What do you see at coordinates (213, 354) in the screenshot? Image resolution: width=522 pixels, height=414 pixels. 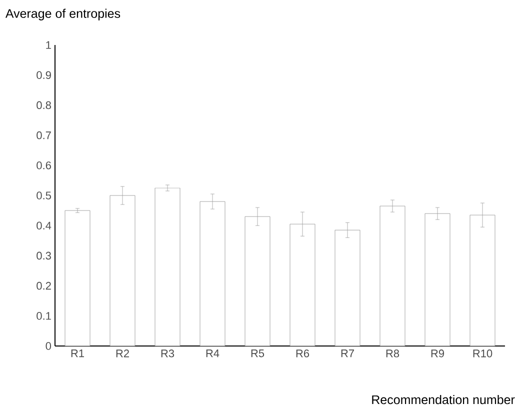 I see `x-tick-label: R4` at bounding box center [213, 354].